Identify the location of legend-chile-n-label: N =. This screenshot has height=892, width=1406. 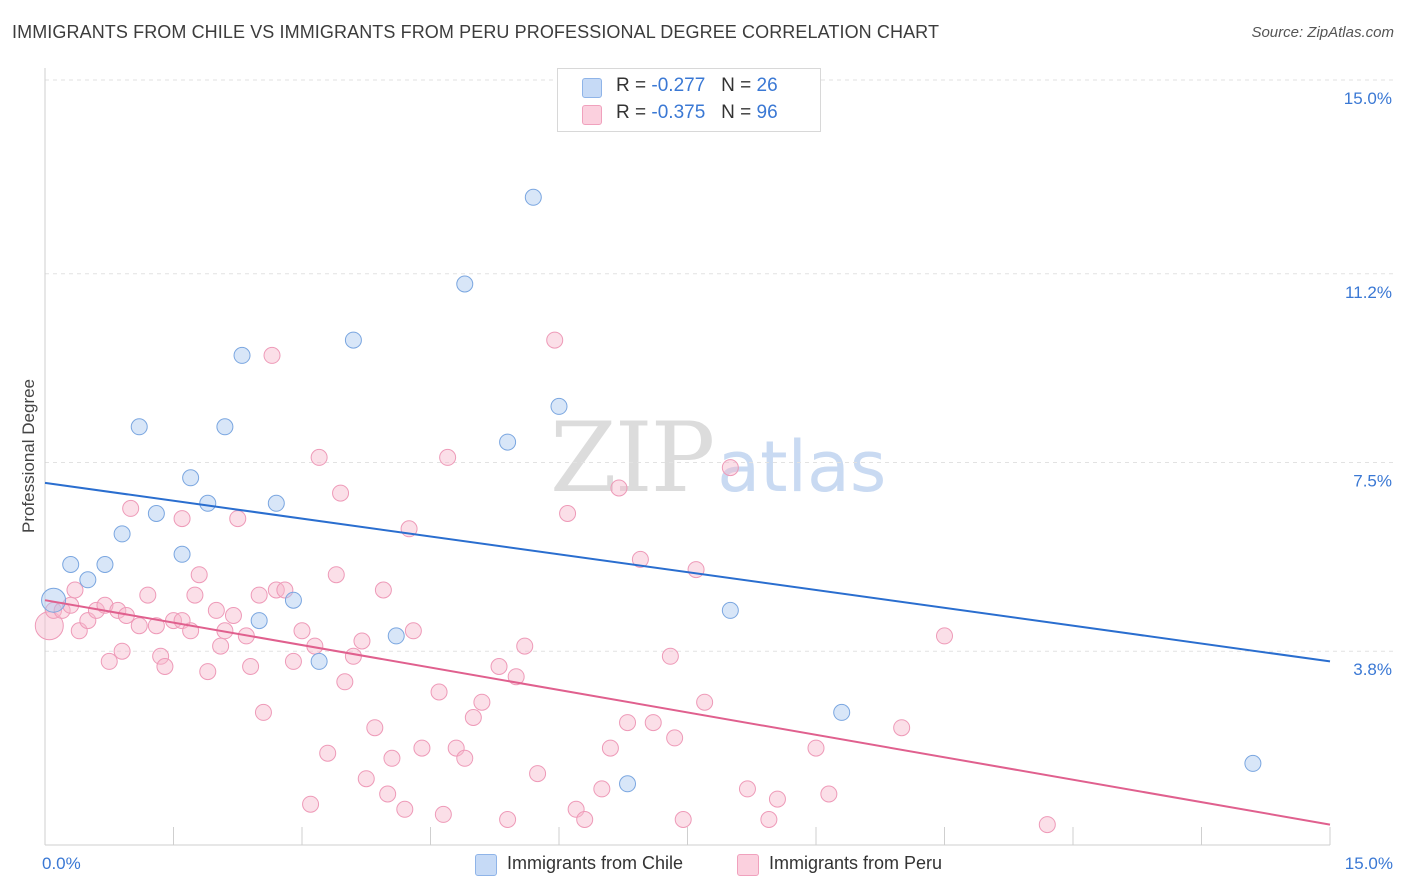
(736, 85).